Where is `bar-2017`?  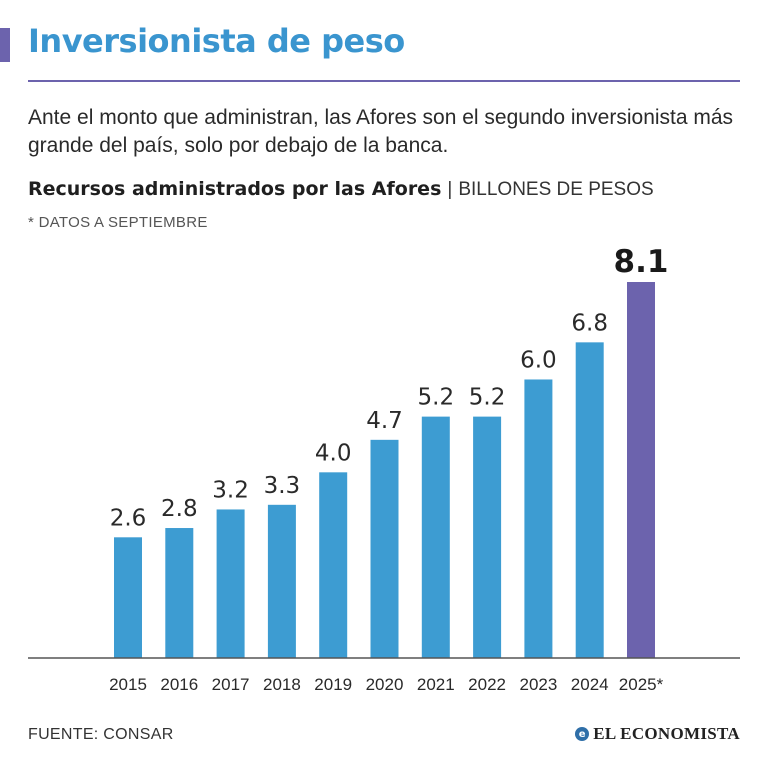 bar-2017 is located at coordinates (230, 583).